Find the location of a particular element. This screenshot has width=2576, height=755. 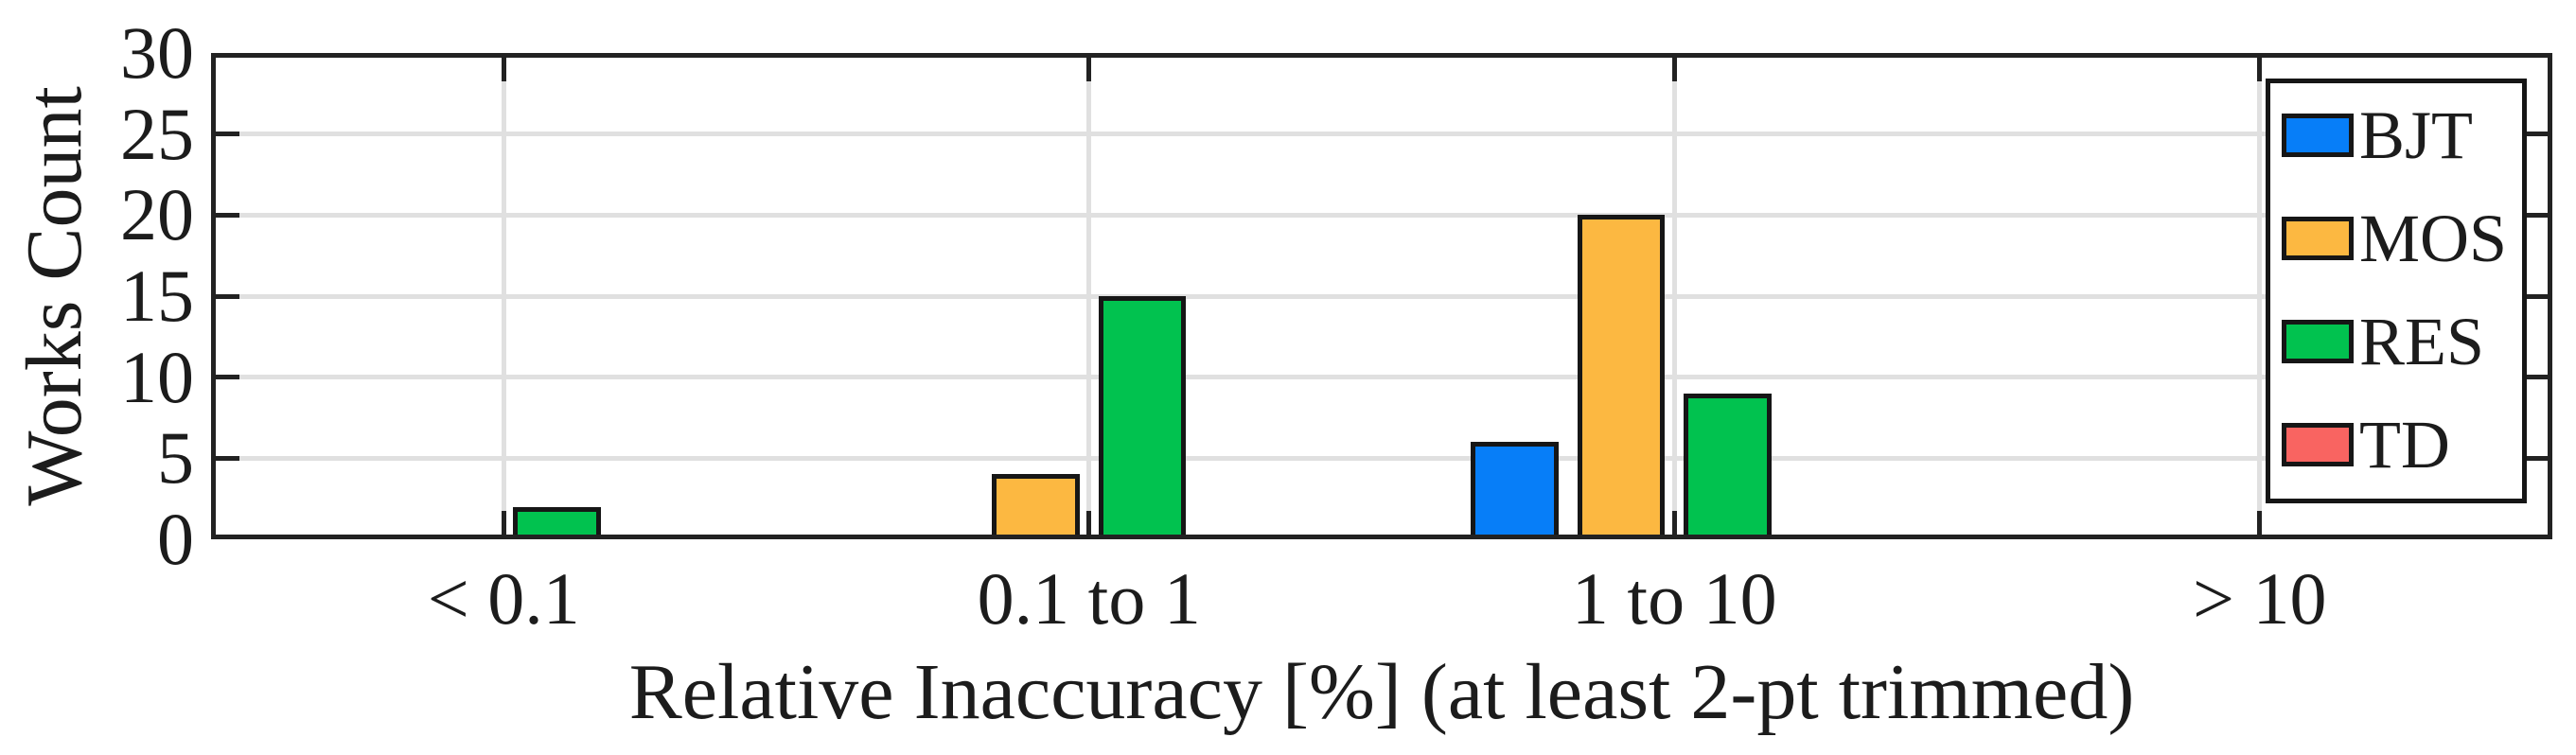

legend-swatch-res is located at coordinates (2317, 341).